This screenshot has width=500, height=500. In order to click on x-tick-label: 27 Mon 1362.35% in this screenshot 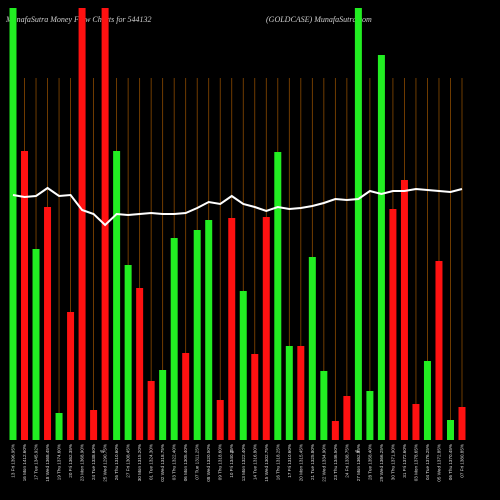, I will do `click(358, 462)`.